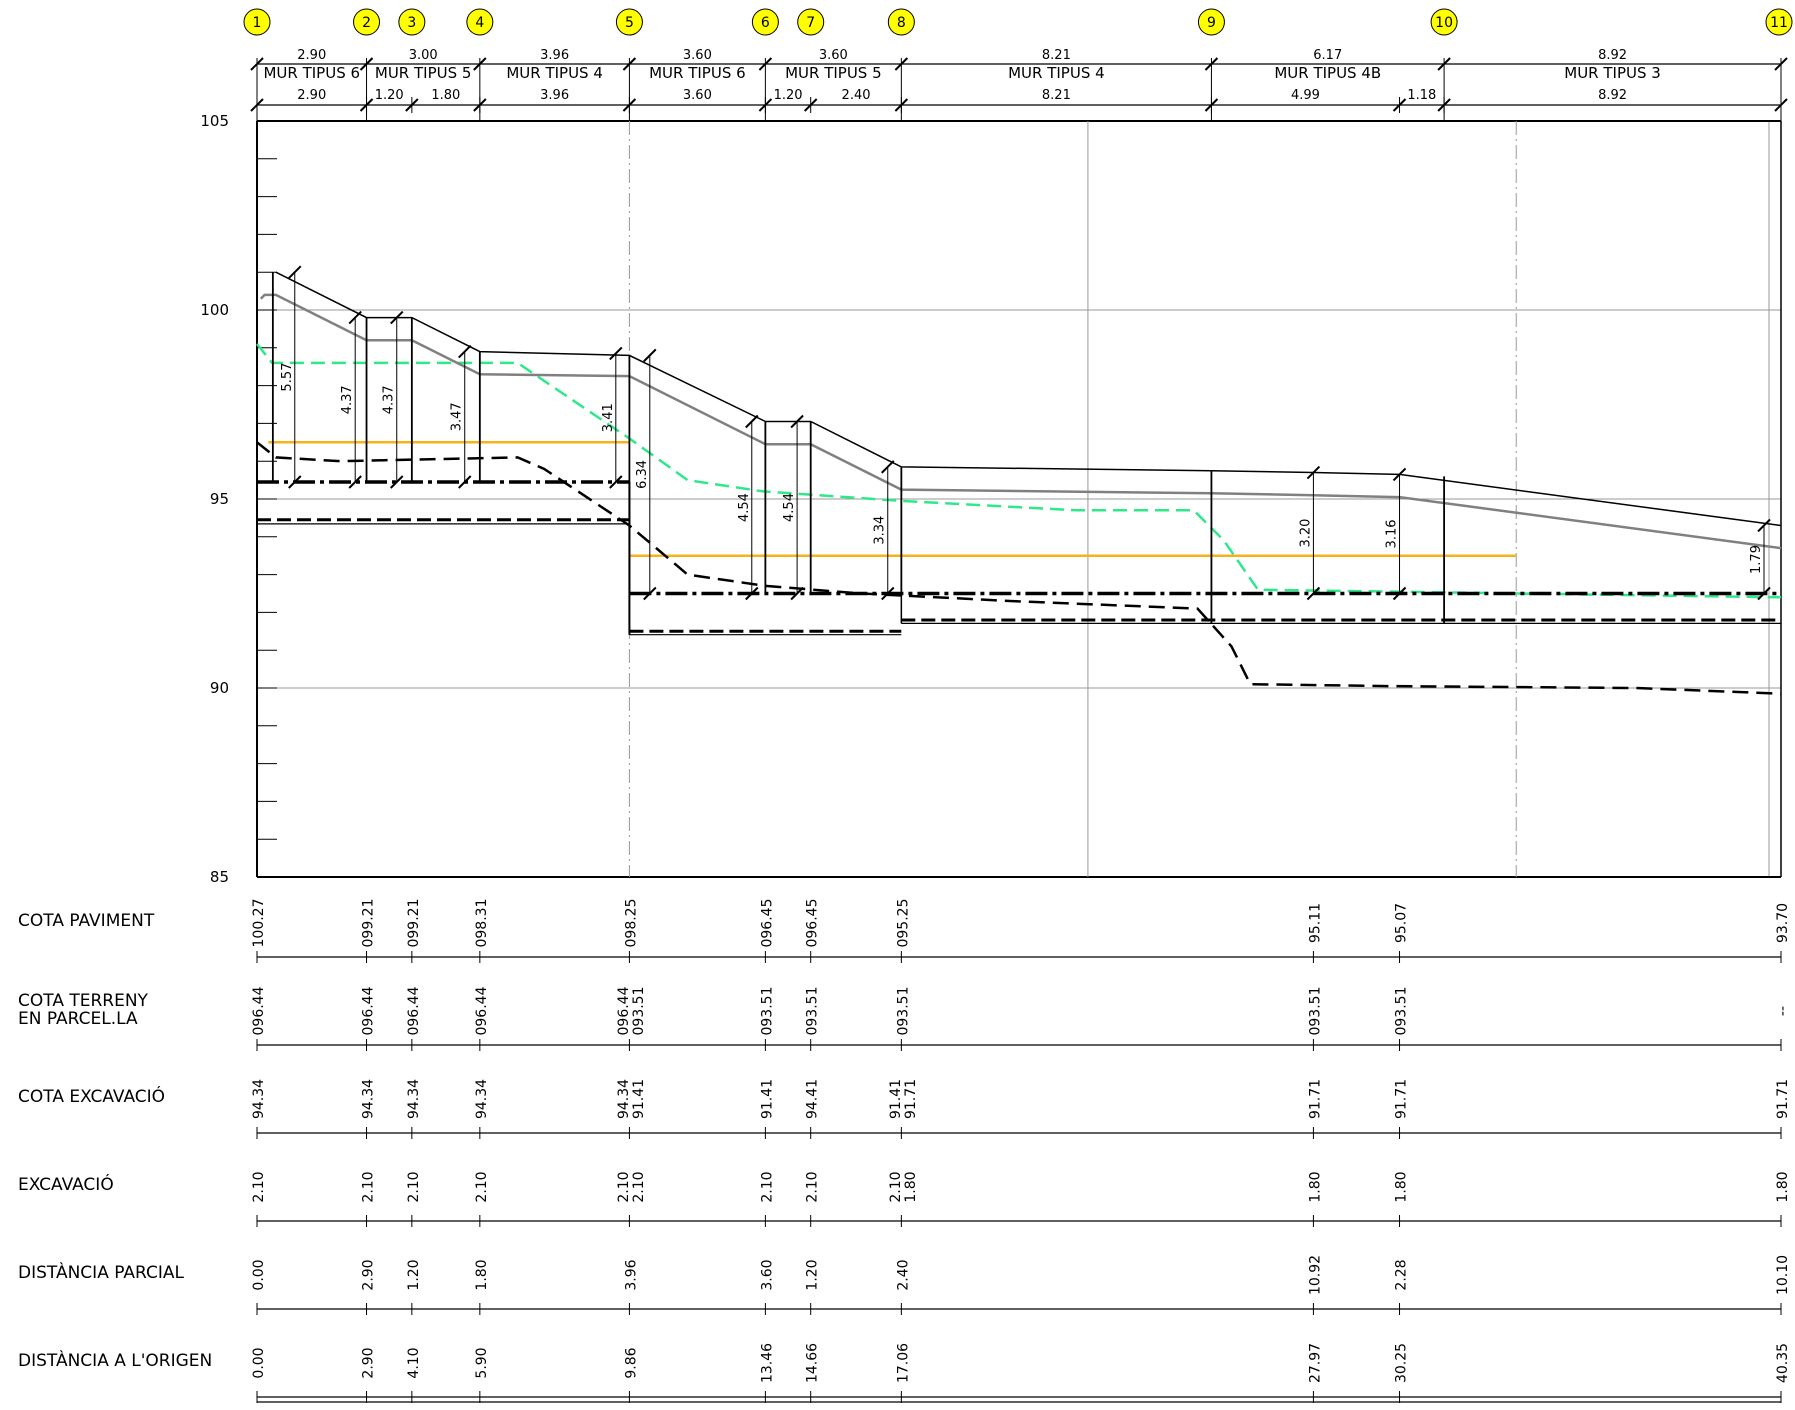  What do you see at coordinates (482, 923) in the screenshot?
I see `table-cell-value: 098.31` at bounding box center [482, 923].